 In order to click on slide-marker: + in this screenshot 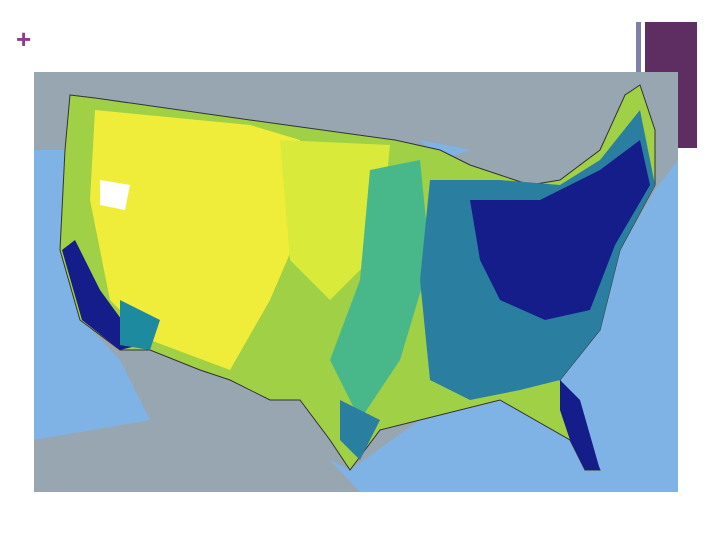, I will do `click(24, 39)`.